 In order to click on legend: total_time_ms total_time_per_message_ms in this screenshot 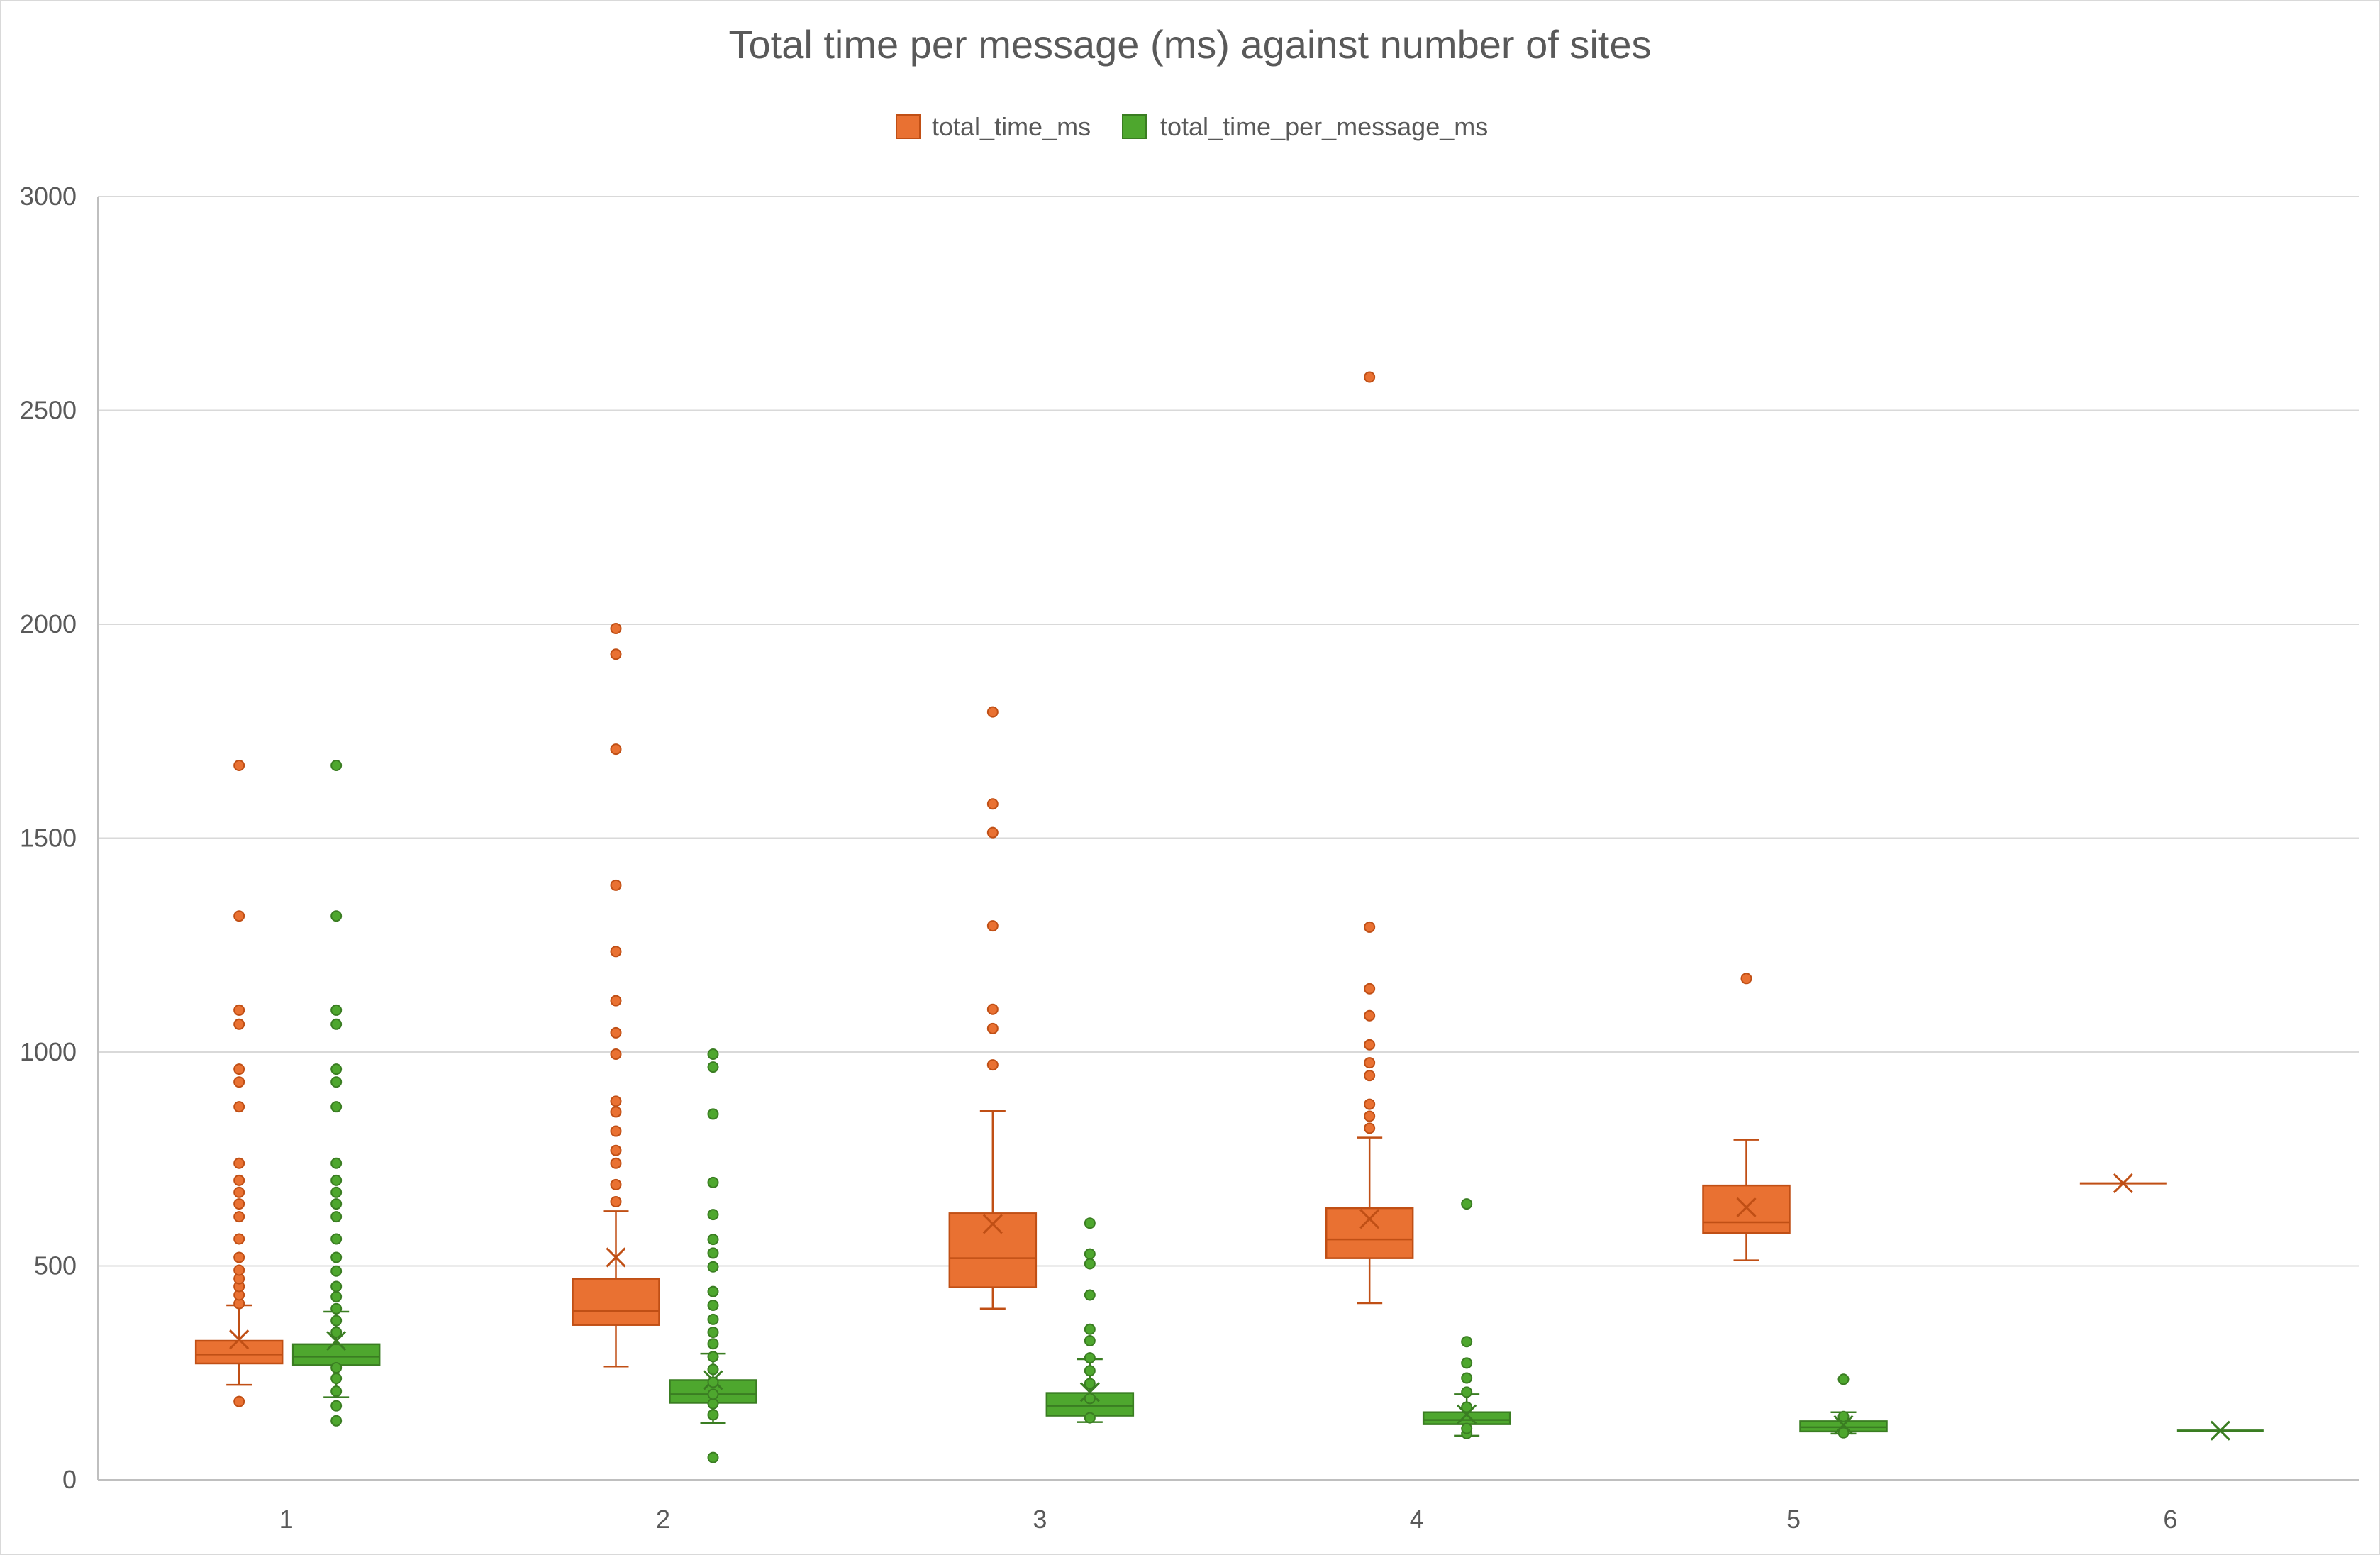, I will do `click(1192, 126)`.